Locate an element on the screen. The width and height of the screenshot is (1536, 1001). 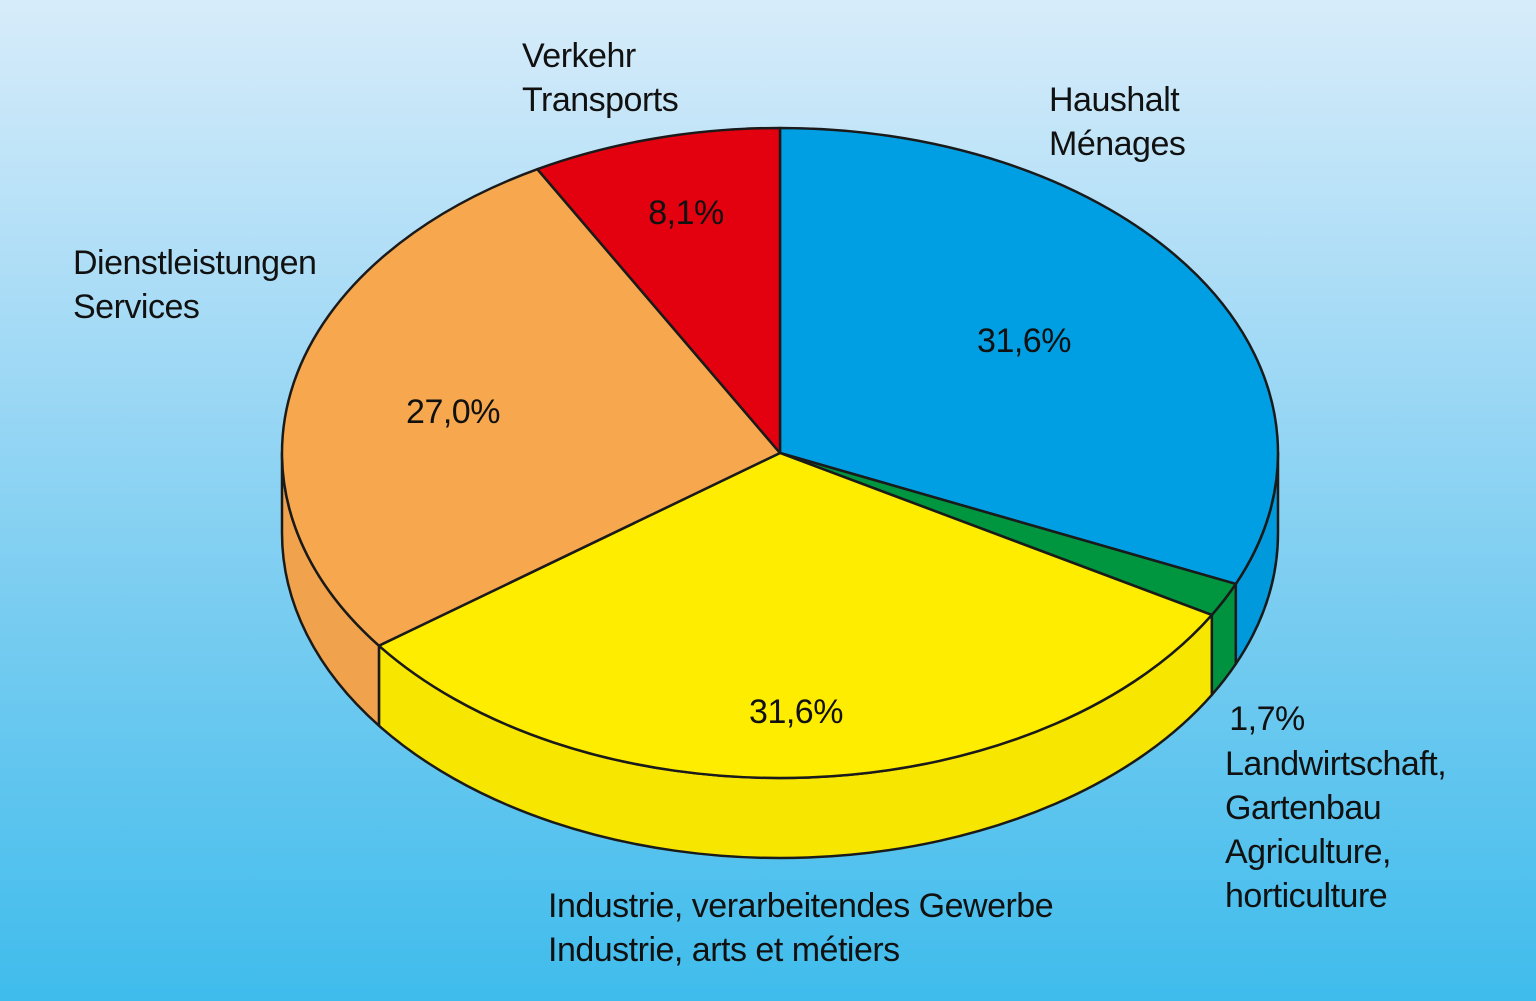
label-haushalt: Haushalt Ménages is located at coordinates (1117, 122).